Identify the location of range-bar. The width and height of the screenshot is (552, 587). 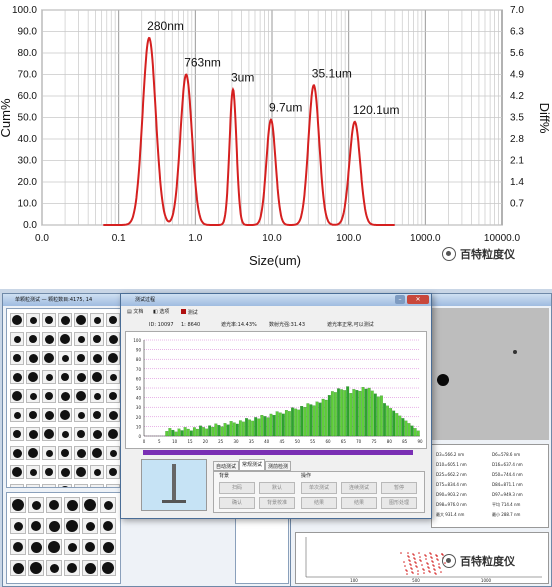
(278, 452).